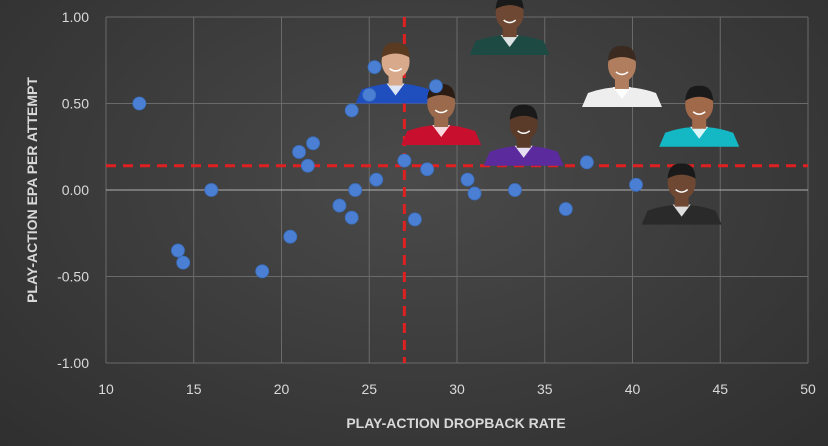  What do you see at coordinates (455, 423) in the screenshot?
I see `x-axis-title: PLAY-ACTION DROPBACK RATE` at bounding box center [455, 423].